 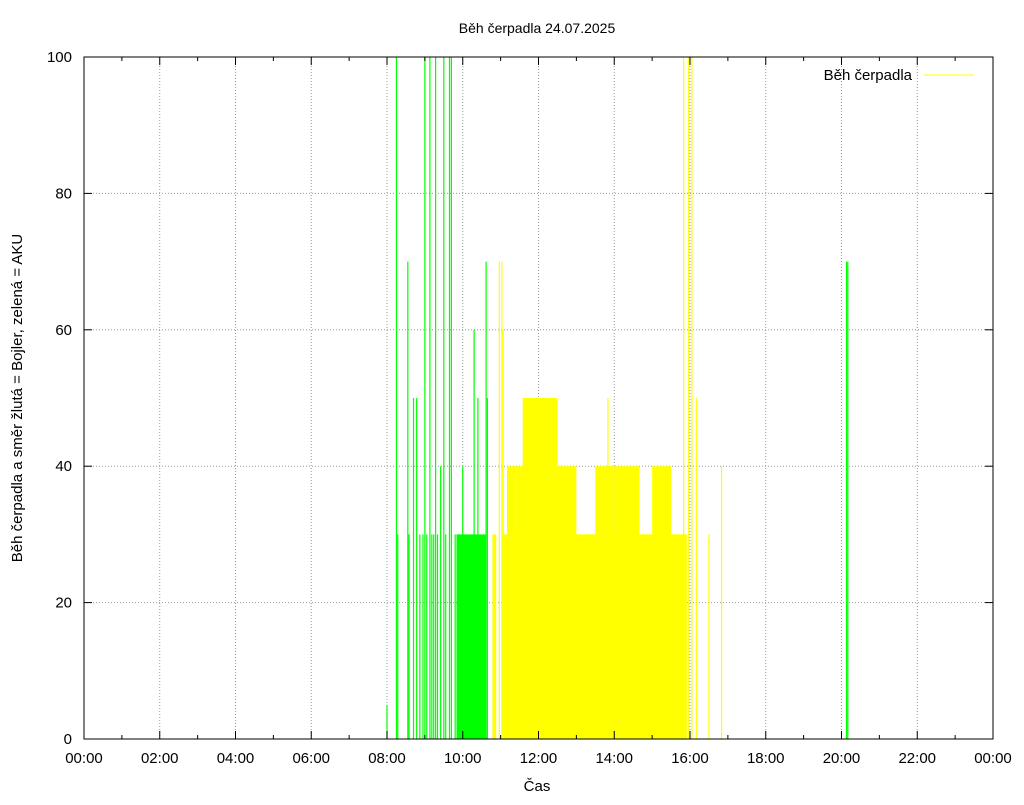 What do you see at coordinates (842, 758) in the screenshot?
I see `x-tick-label: 20:00` at bounding box center [842, 758].